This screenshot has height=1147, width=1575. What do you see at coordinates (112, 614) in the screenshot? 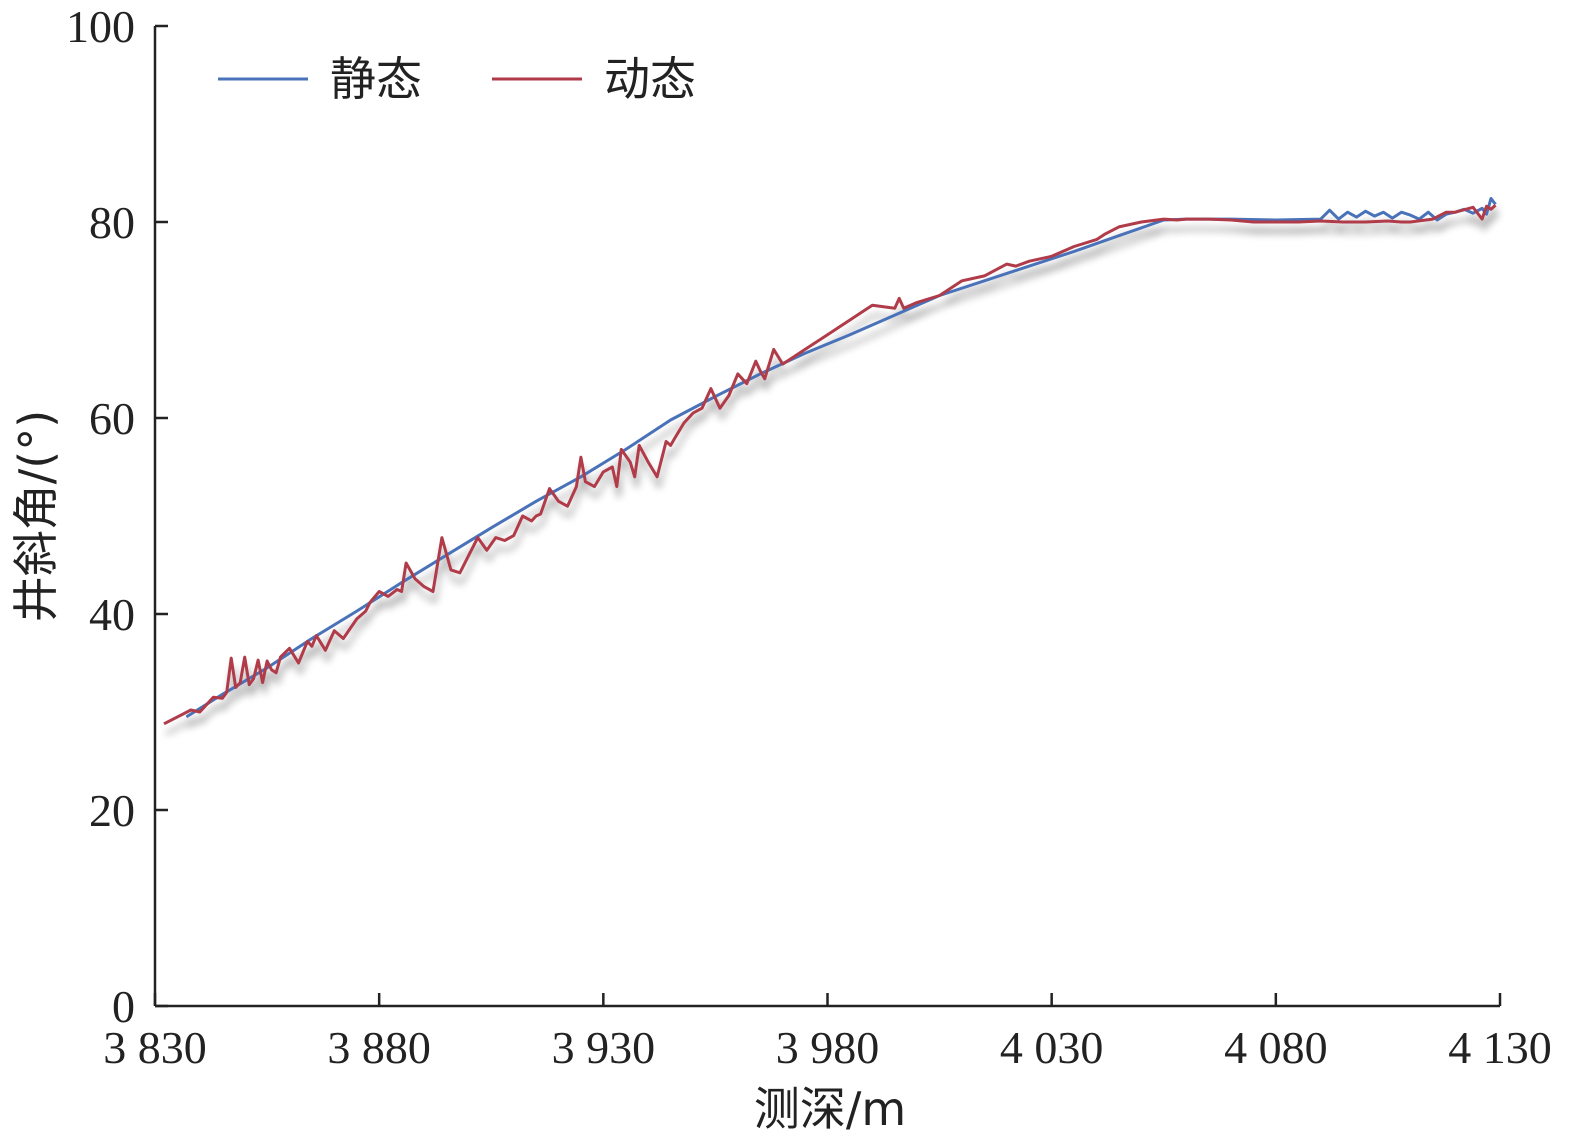
I see `y-tick-label: 40` at bounding box center [112, 614].